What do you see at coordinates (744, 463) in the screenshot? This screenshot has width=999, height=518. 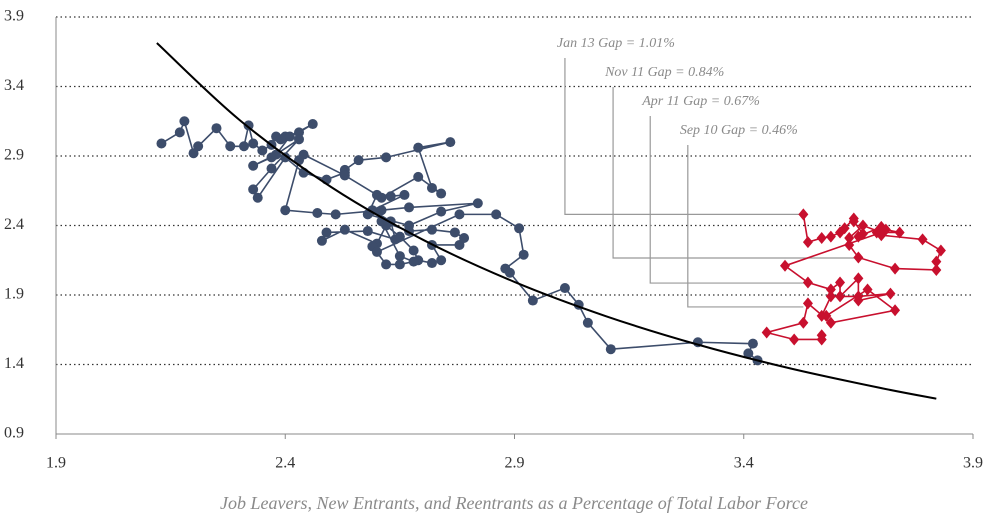 I see `x-tick-label: 3.4` at bounding box center [744, 463].